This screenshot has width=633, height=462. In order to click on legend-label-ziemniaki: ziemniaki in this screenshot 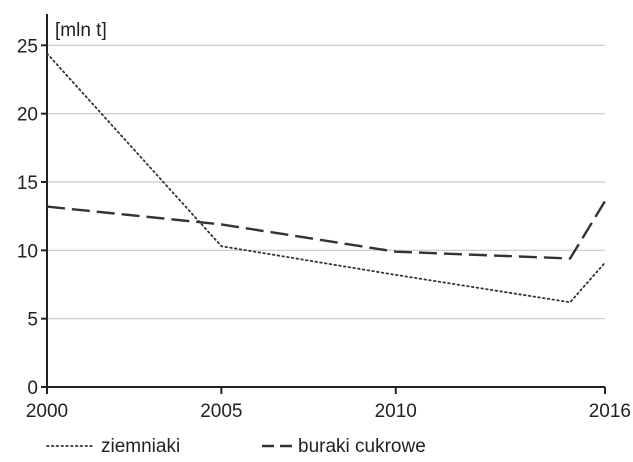, I will do `click(140, 446)`.